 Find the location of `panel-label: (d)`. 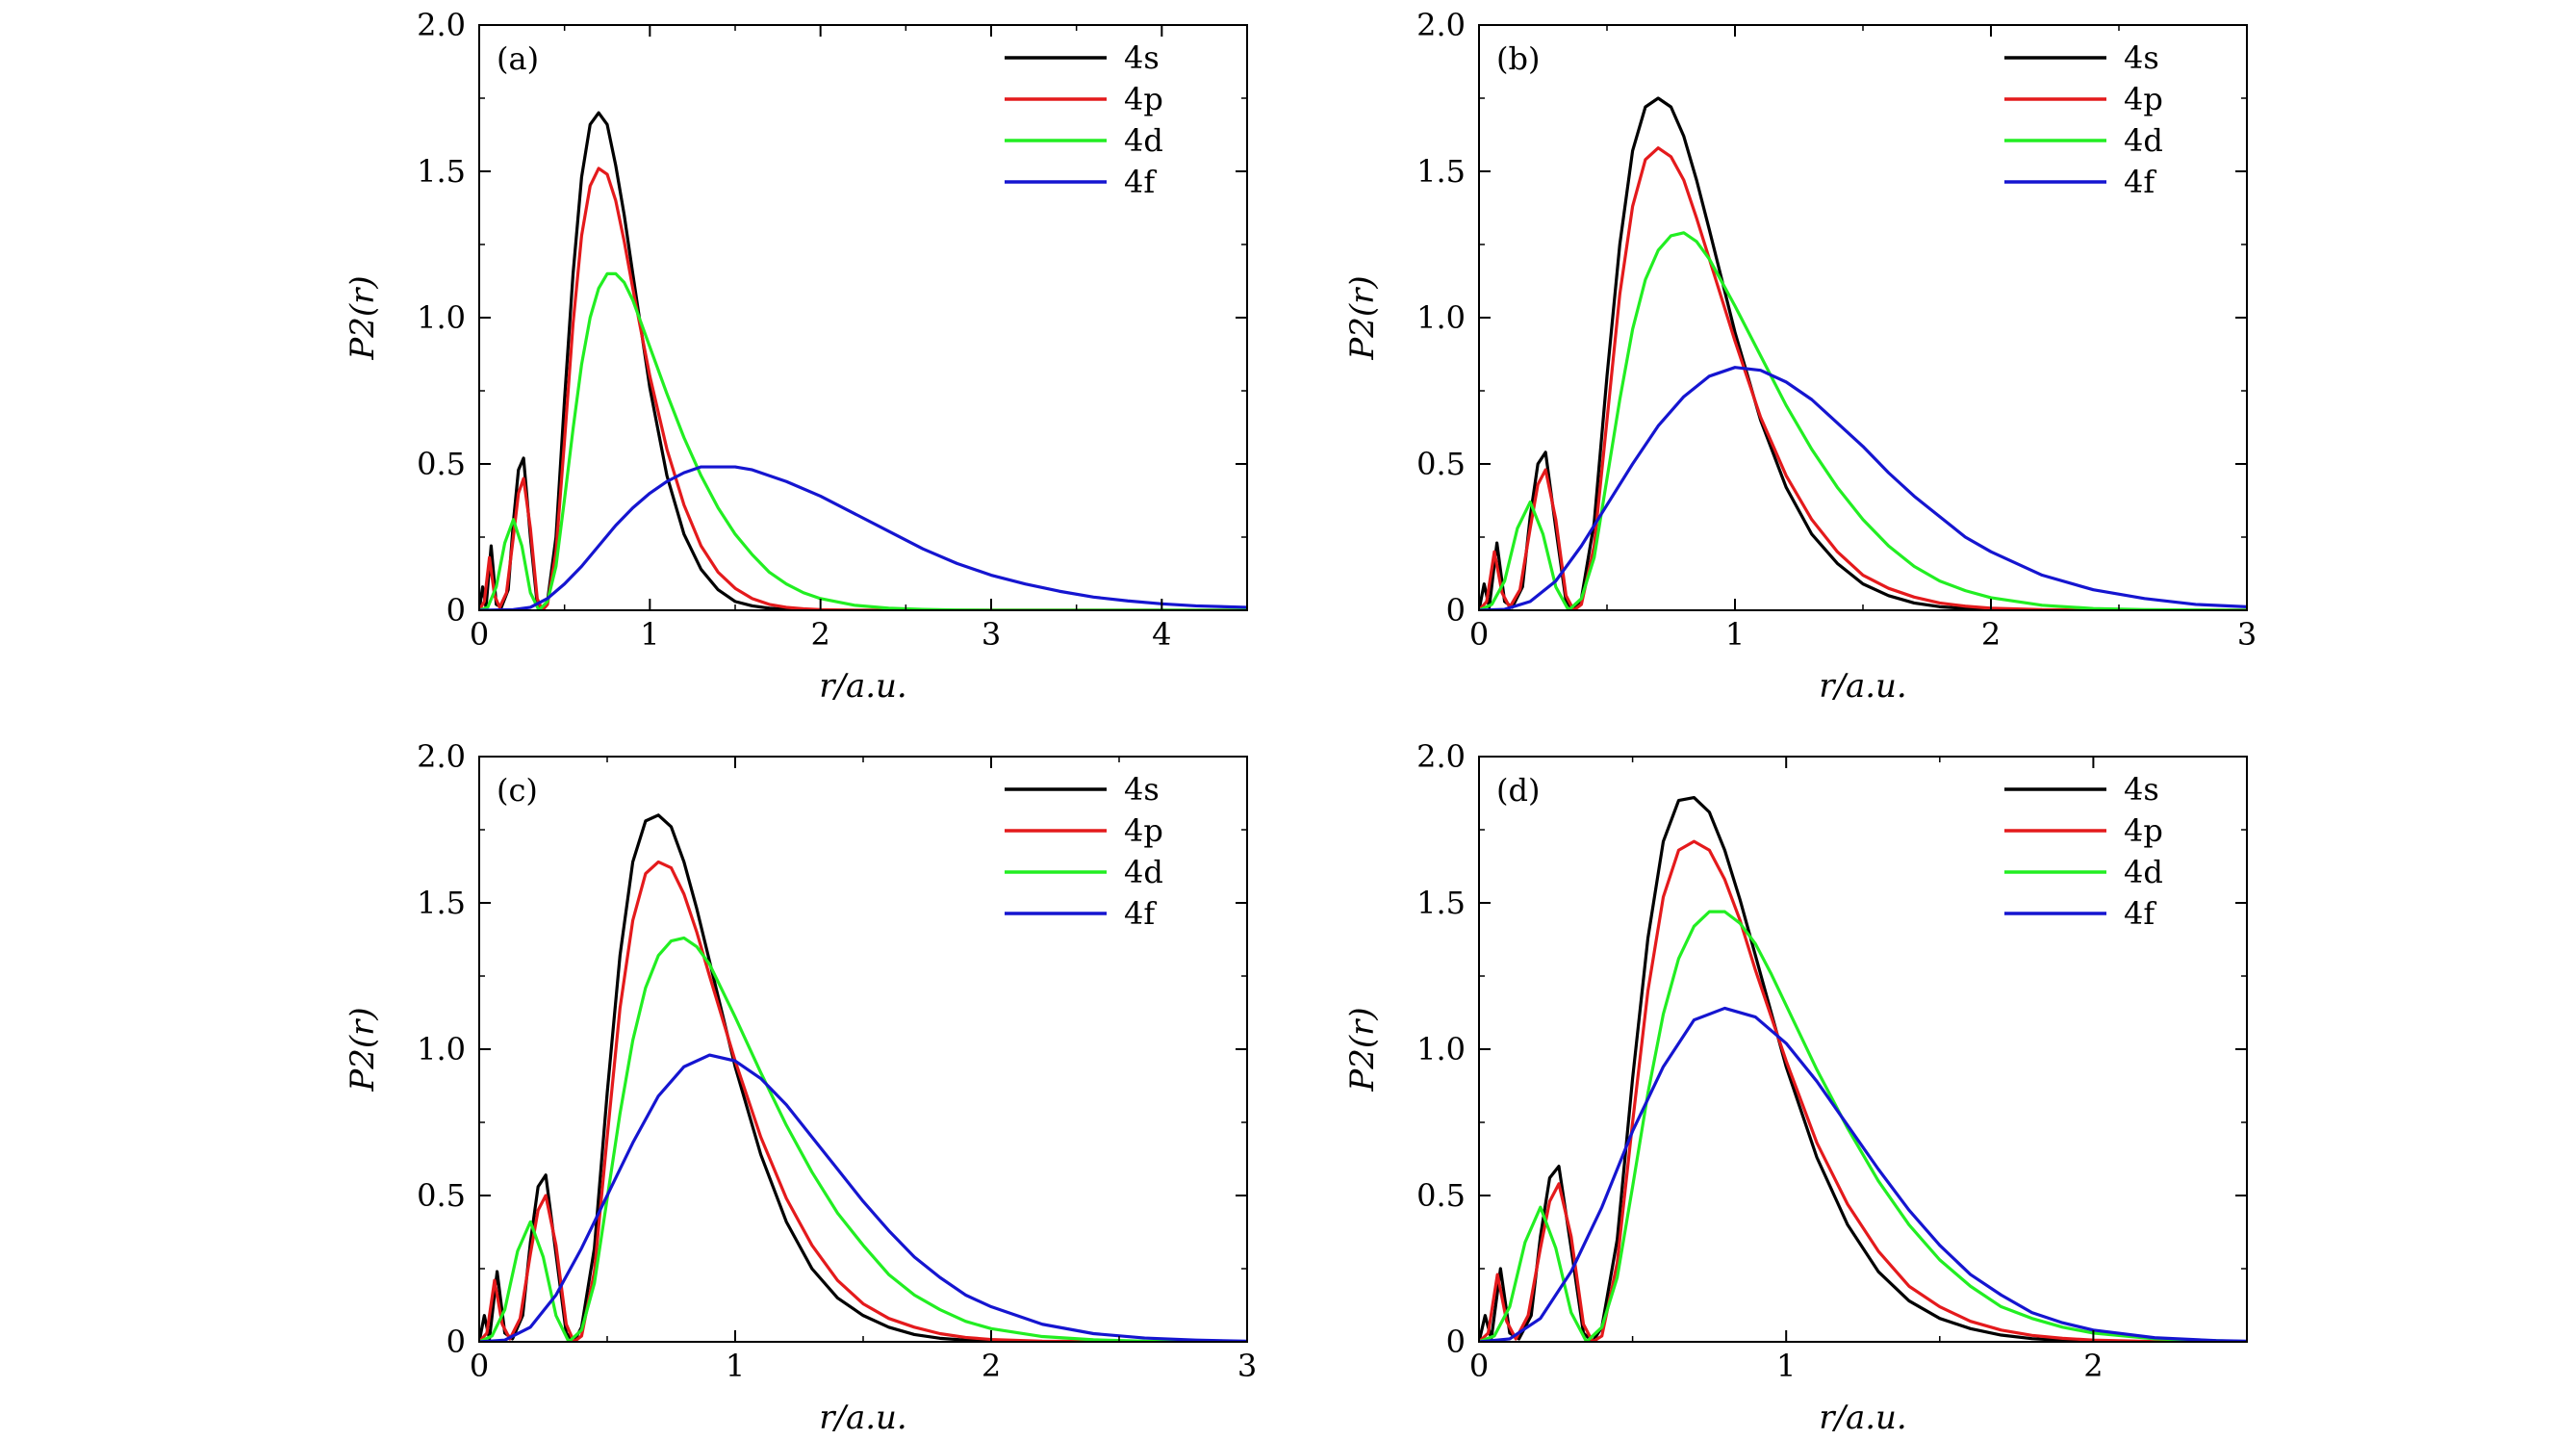

panel-label: (d) is located at coordinates (1518, 791).